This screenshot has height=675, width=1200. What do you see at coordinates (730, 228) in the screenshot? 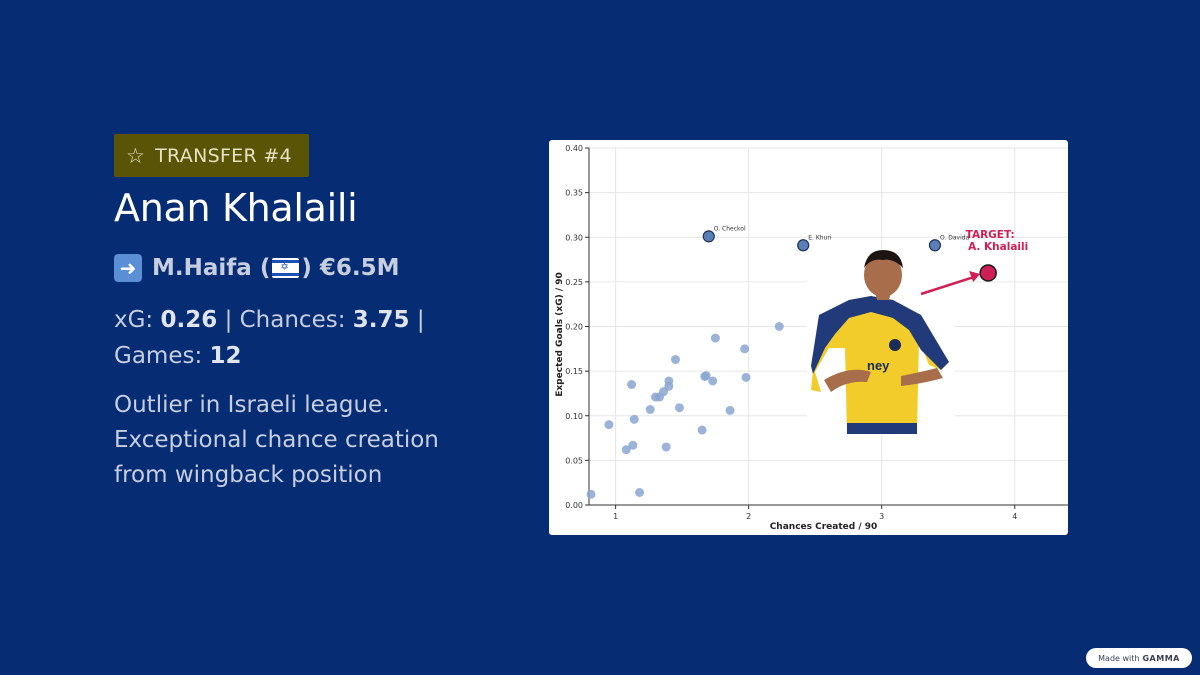
I see `labeled-point-name: O. Checkol` at bounding box center [730, 228].